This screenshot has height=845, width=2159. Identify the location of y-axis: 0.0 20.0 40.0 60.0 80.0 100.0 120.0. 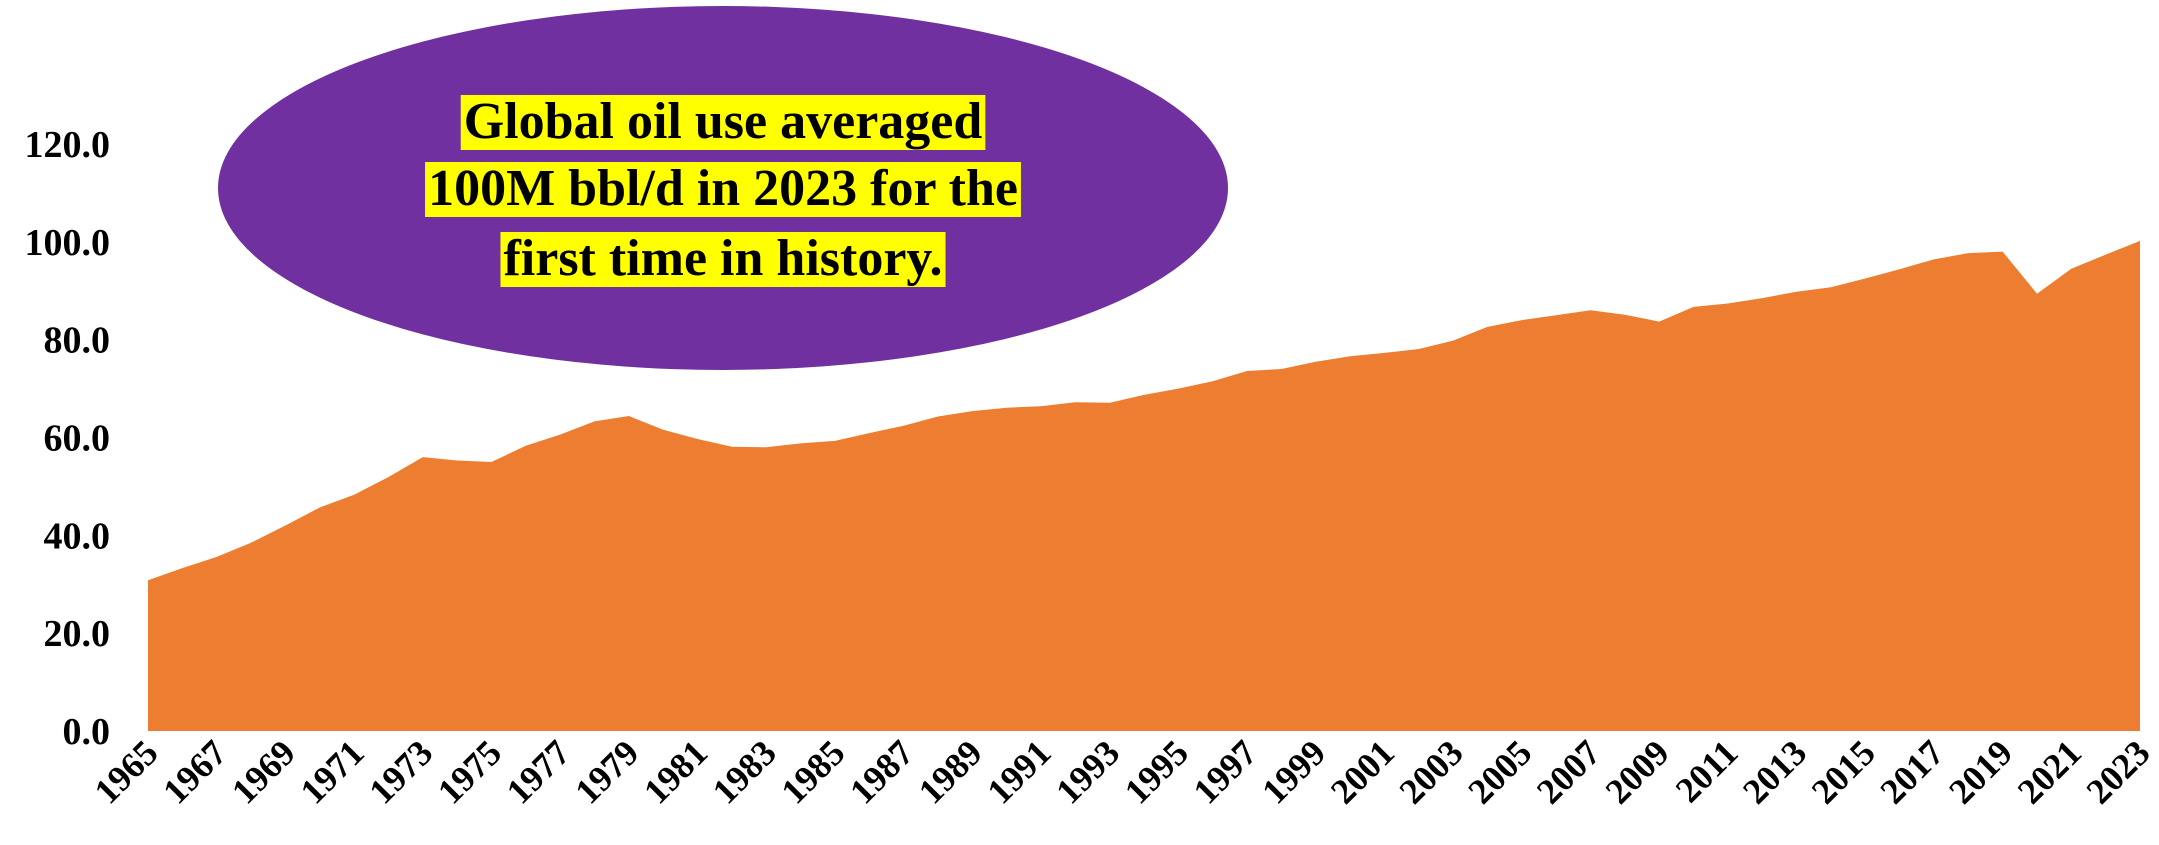
(68, 438).